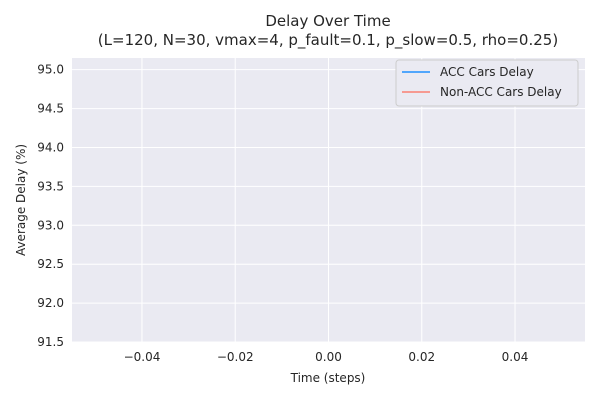 This screenshot has height=400, width=600. I want to click on x-tick-label: −0.02, so click(235, 357).